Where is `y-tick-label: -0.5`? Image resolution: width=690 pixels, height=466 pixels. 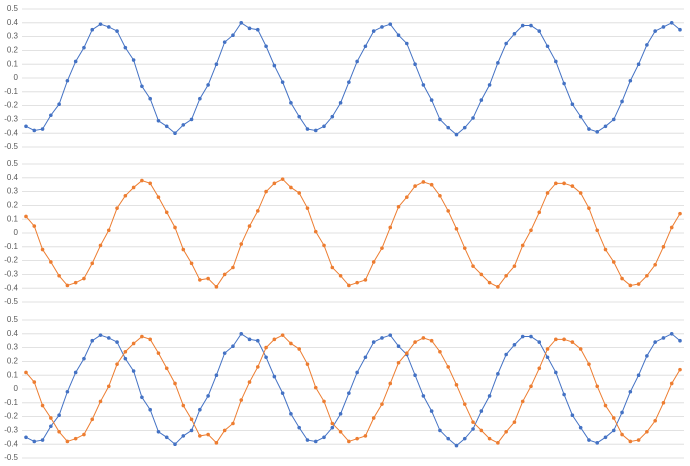
y-tick-label: -0.5 is located at coordinates (11, 457).